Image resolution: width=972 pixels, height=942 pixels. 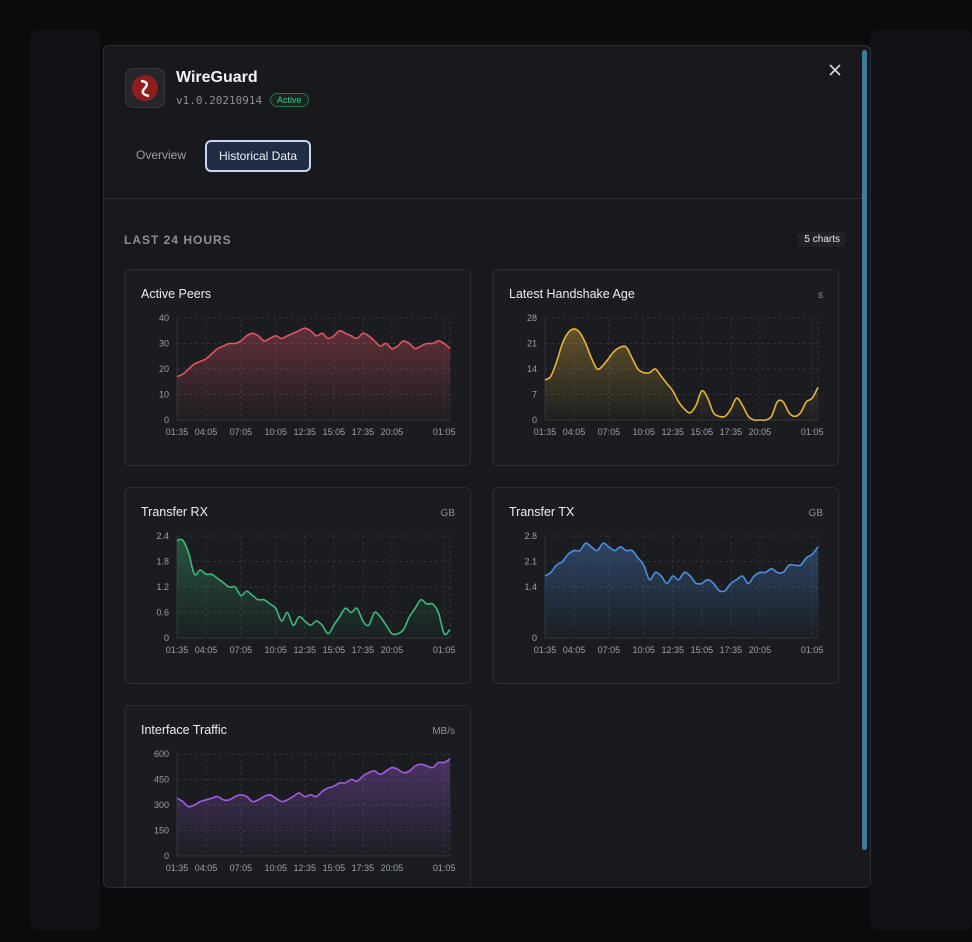 What do you see at coordinates (161, 754) in the screenshot?
I see `y-tick-label: 600` at bounding box center [161, 754].